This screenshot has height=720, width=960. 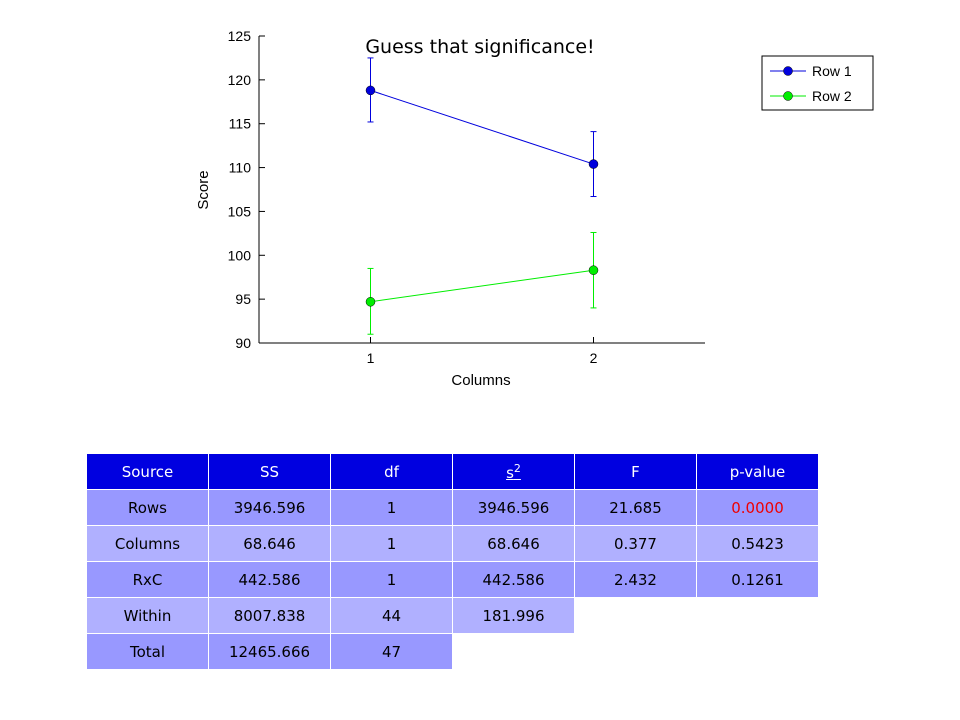 I want to click on cell-df: 44, so click(x=391, y=615).